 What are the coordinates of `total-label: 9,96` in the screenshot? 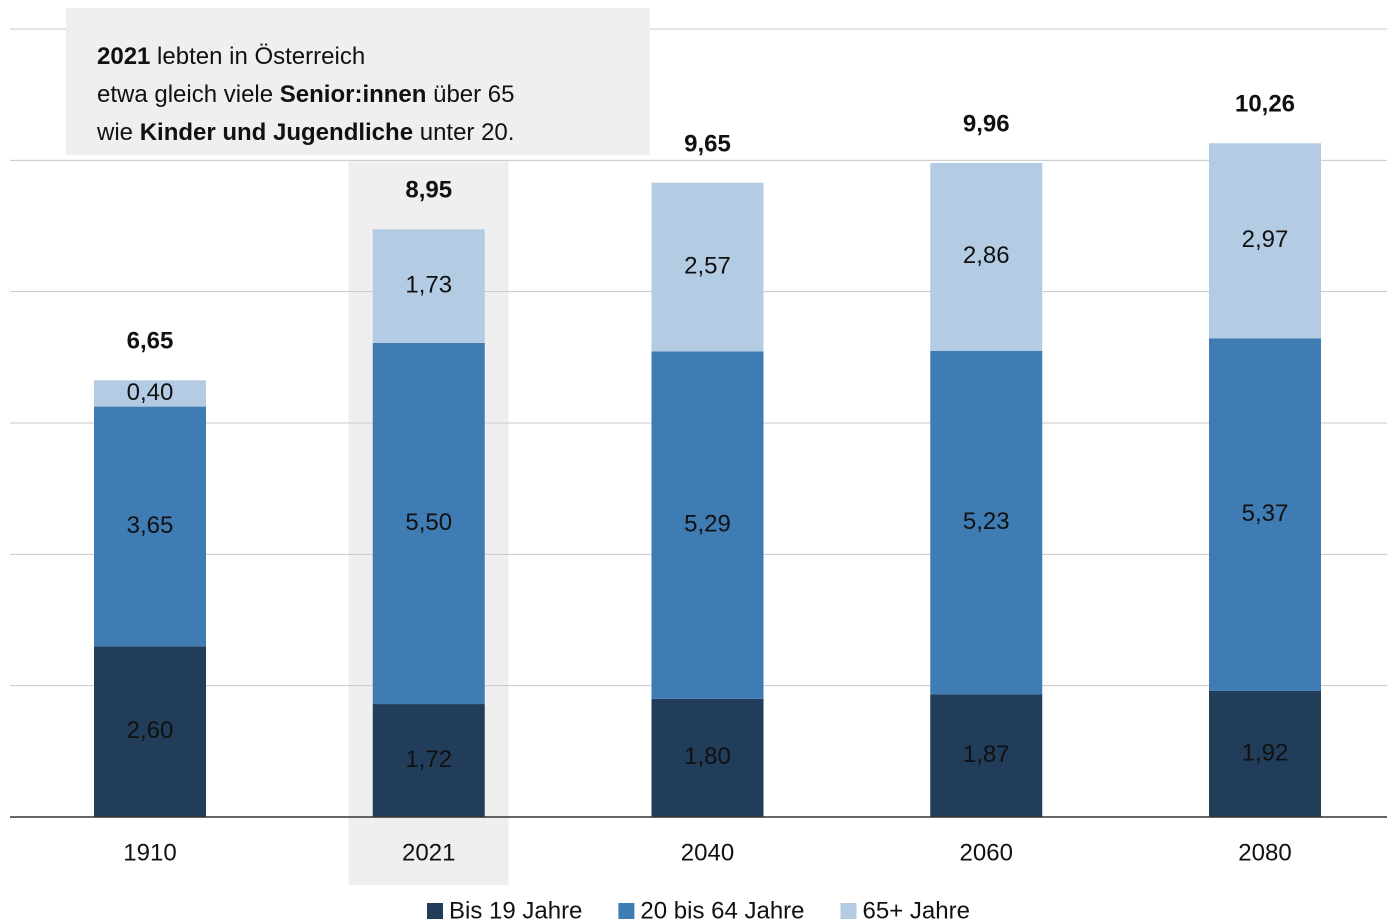 It's located at (986, 123).